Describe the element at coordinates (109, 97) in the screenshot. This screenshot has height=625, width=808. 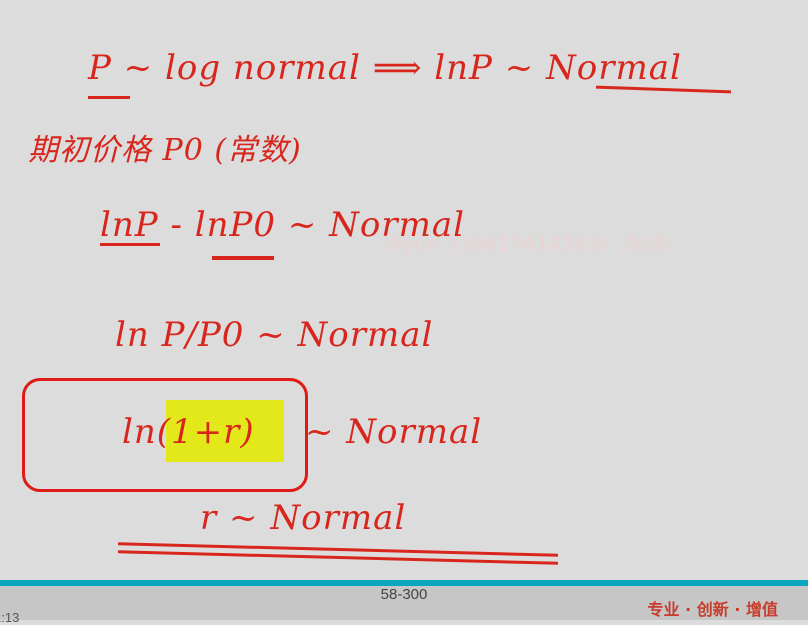
I see `underline-p` at that location.